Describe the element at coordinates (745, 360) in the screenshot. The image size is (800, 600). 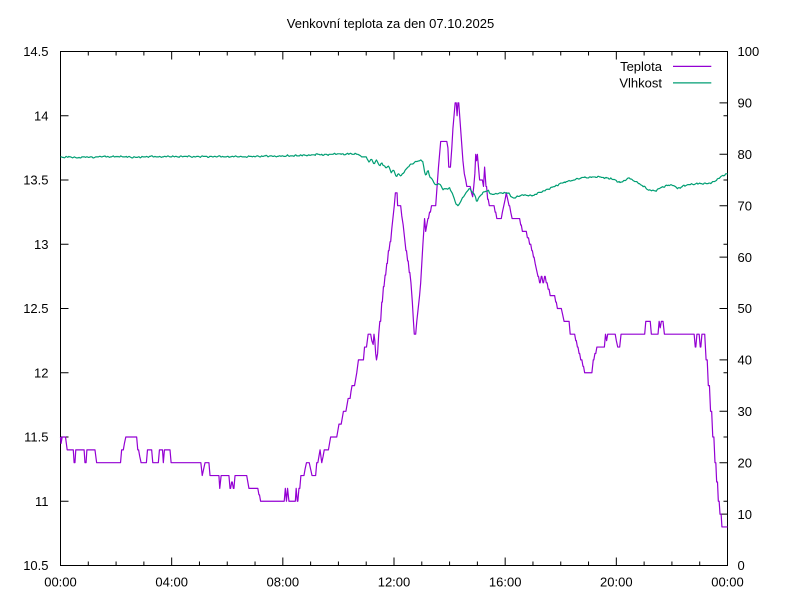
I see `svg-text: 40` at that location.